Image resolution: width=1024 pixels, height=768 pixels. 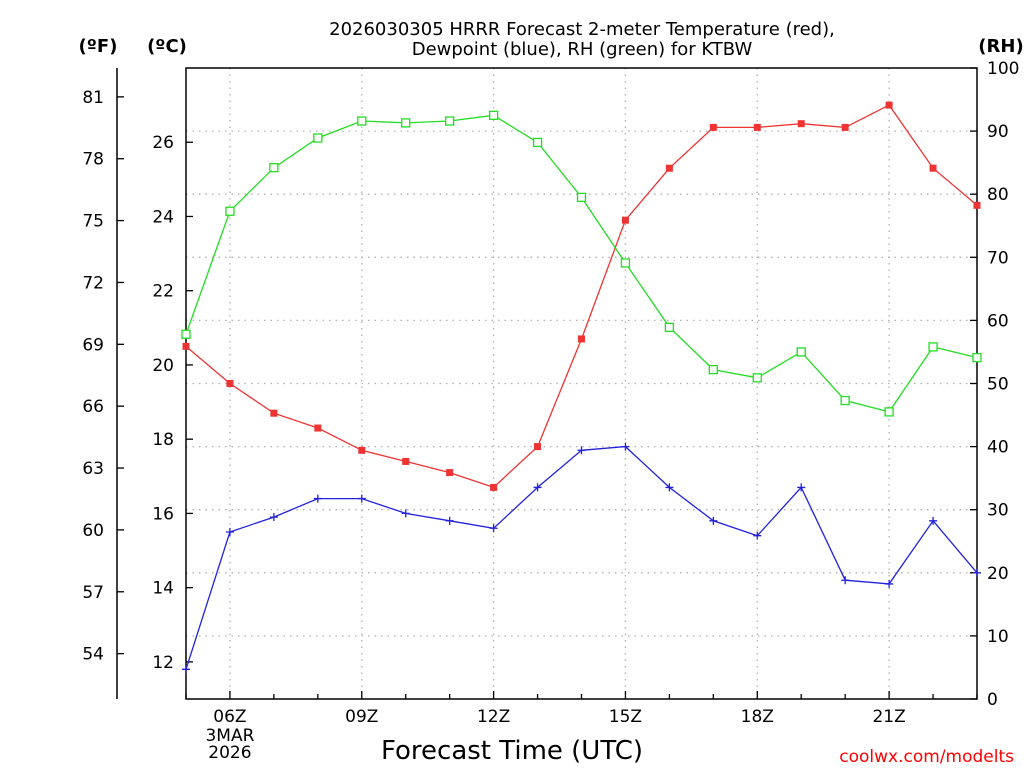 What do you see at coordinates (998, 258) in the screenshot?
I see `rh-tick-label: 70` at bounding box center [998, 258].